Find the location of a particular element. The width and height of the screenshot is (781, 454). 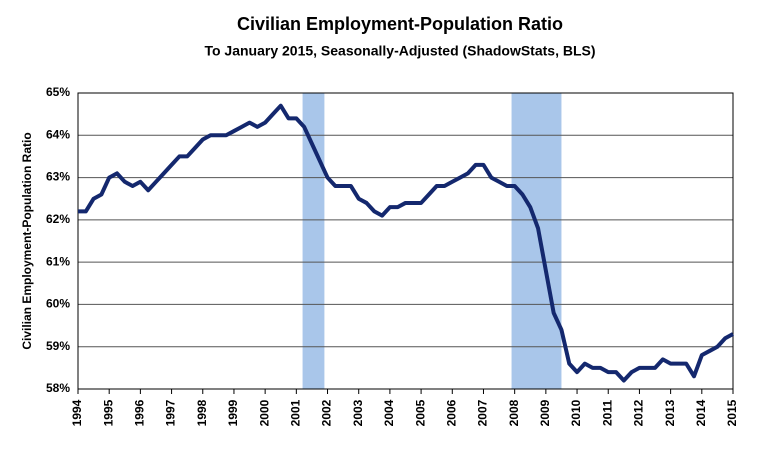

x-tick-label: 1995 is located at coordinates (108, 412).